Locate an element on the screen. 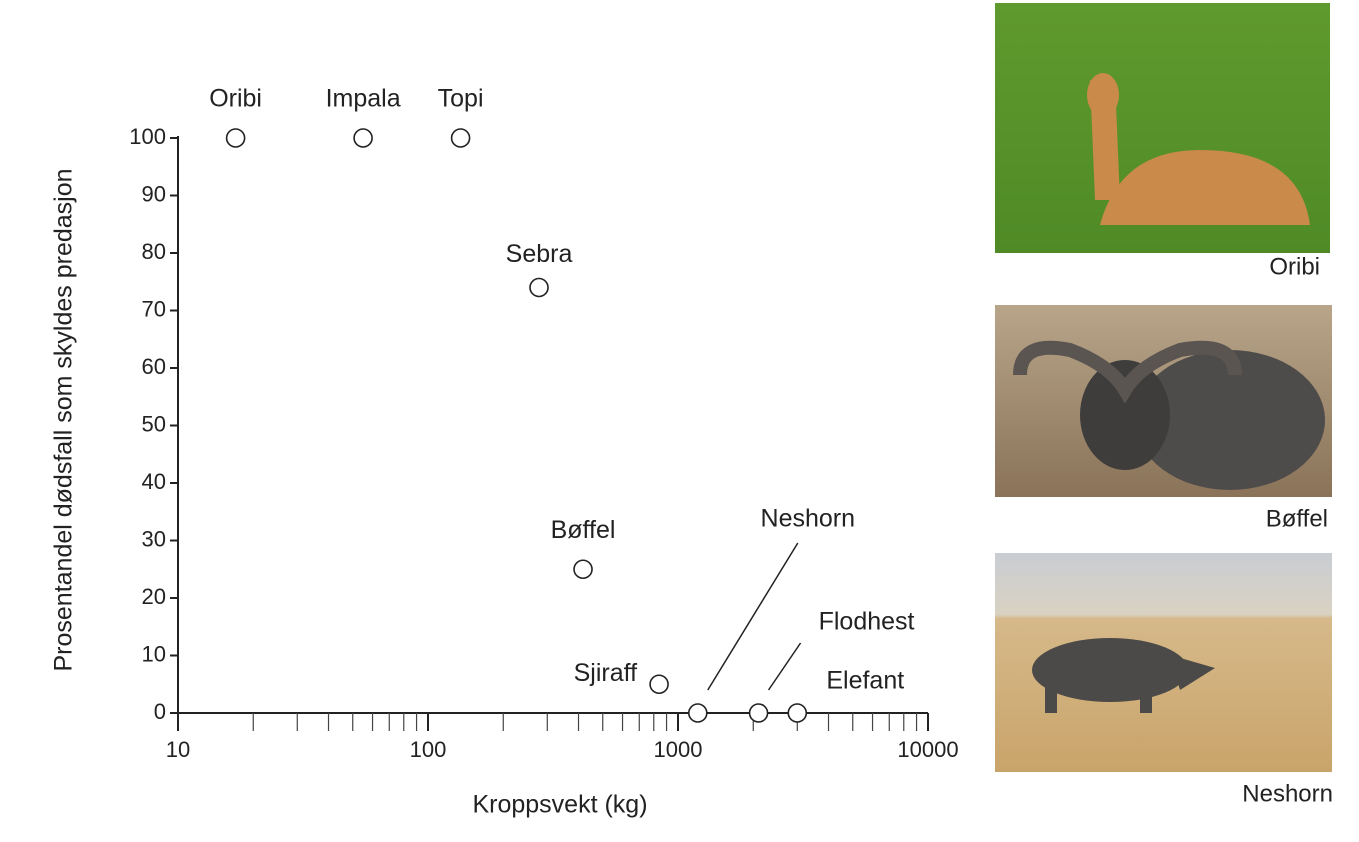 The height and width of the screenshot is (842, 1359). y-tick-label: 30 is located at coordinates (154, 538).